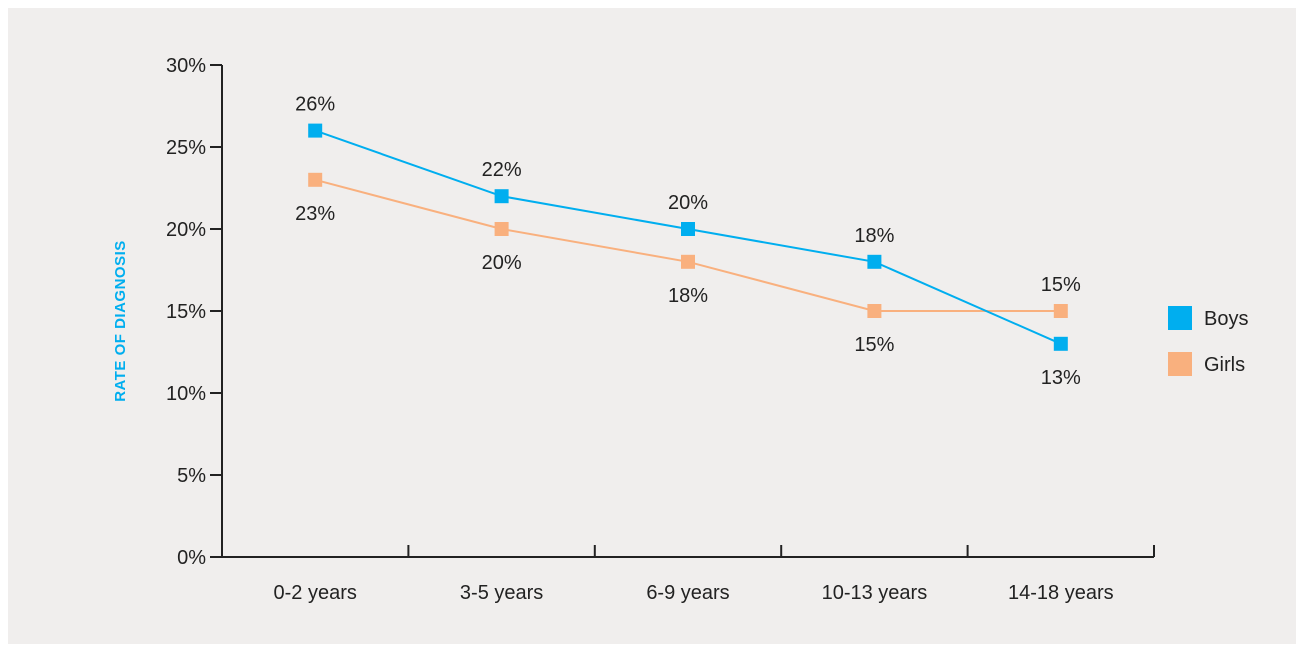 The height and width of the screenshot is (652, 1304). What do you see at coordinates (501, 593) in the screenshot?
I see `x-tick-label: 3-5 years` at bounding box center [501, 593].